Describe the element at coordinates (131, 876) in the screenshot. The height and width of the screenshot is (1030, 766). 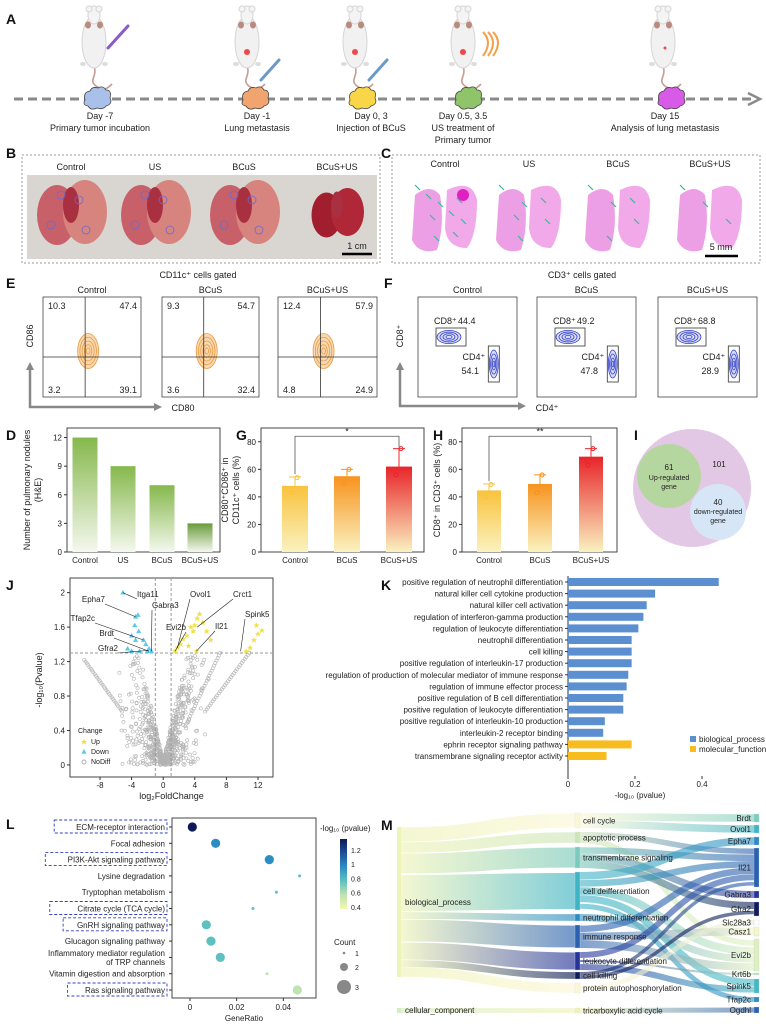
I see `pathway-label: Lysine degradation` at that location.